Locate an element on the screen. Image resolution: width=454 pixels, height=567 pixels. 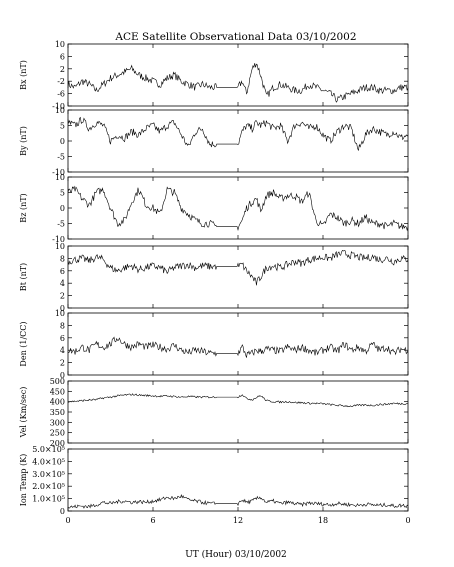
y-tick-label: 1.0×10⁵ is located at coordinates (48, 499).